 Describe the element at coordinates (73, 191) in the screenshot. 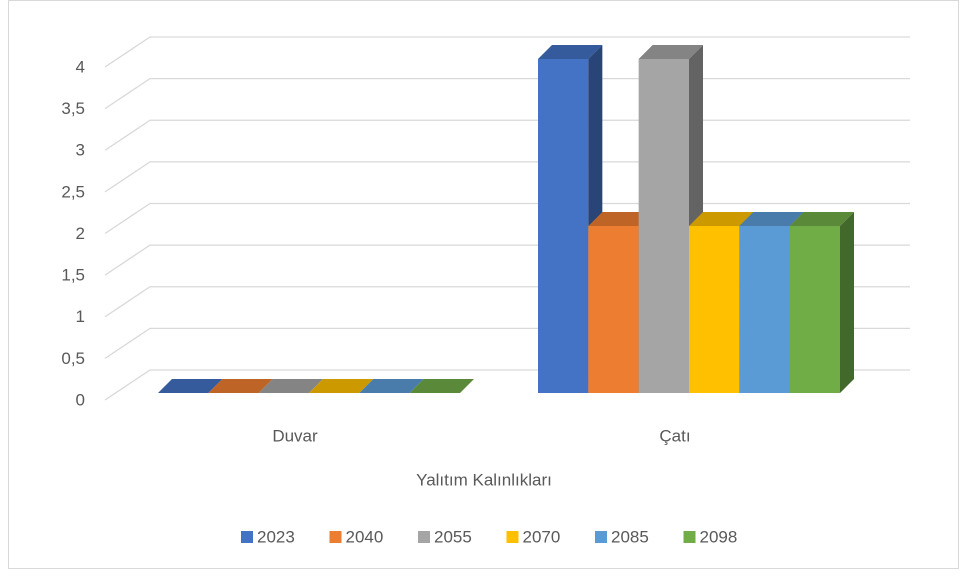

I see `y-tick-label: 2,5` at that location.